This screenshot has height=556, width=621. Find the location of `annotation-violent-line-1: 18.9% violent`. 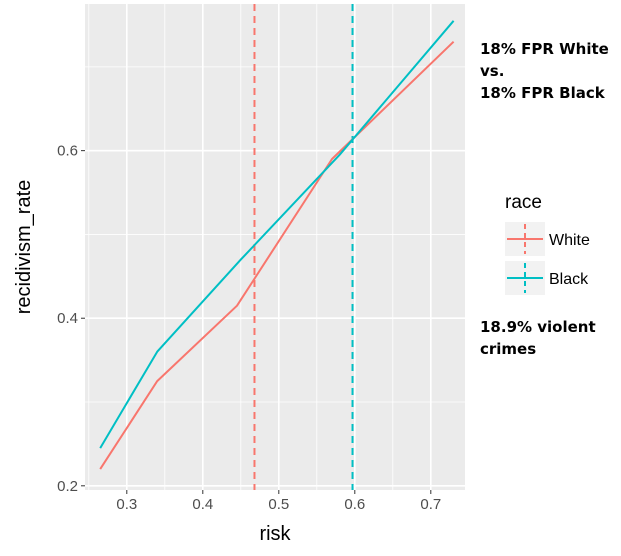

annotation-violent-line-1: 18.9% violent is located at coordinates (538, 327).